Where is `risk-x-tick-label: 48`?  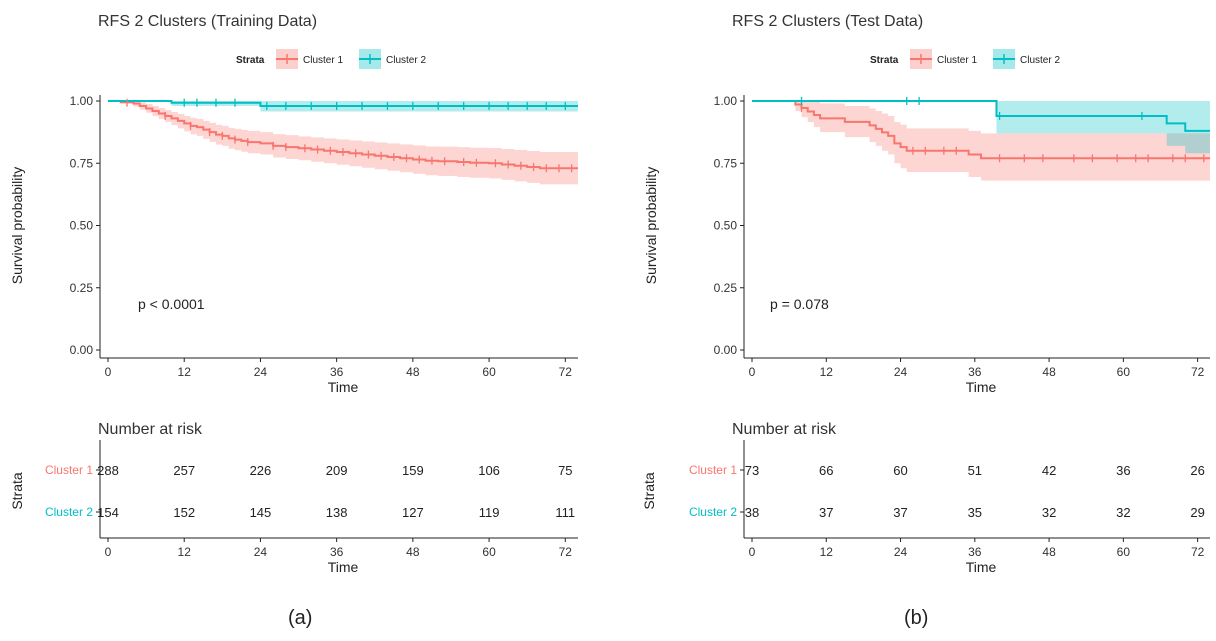 risk-x-tick-label: 48 is located at coordinates (1049, 552).